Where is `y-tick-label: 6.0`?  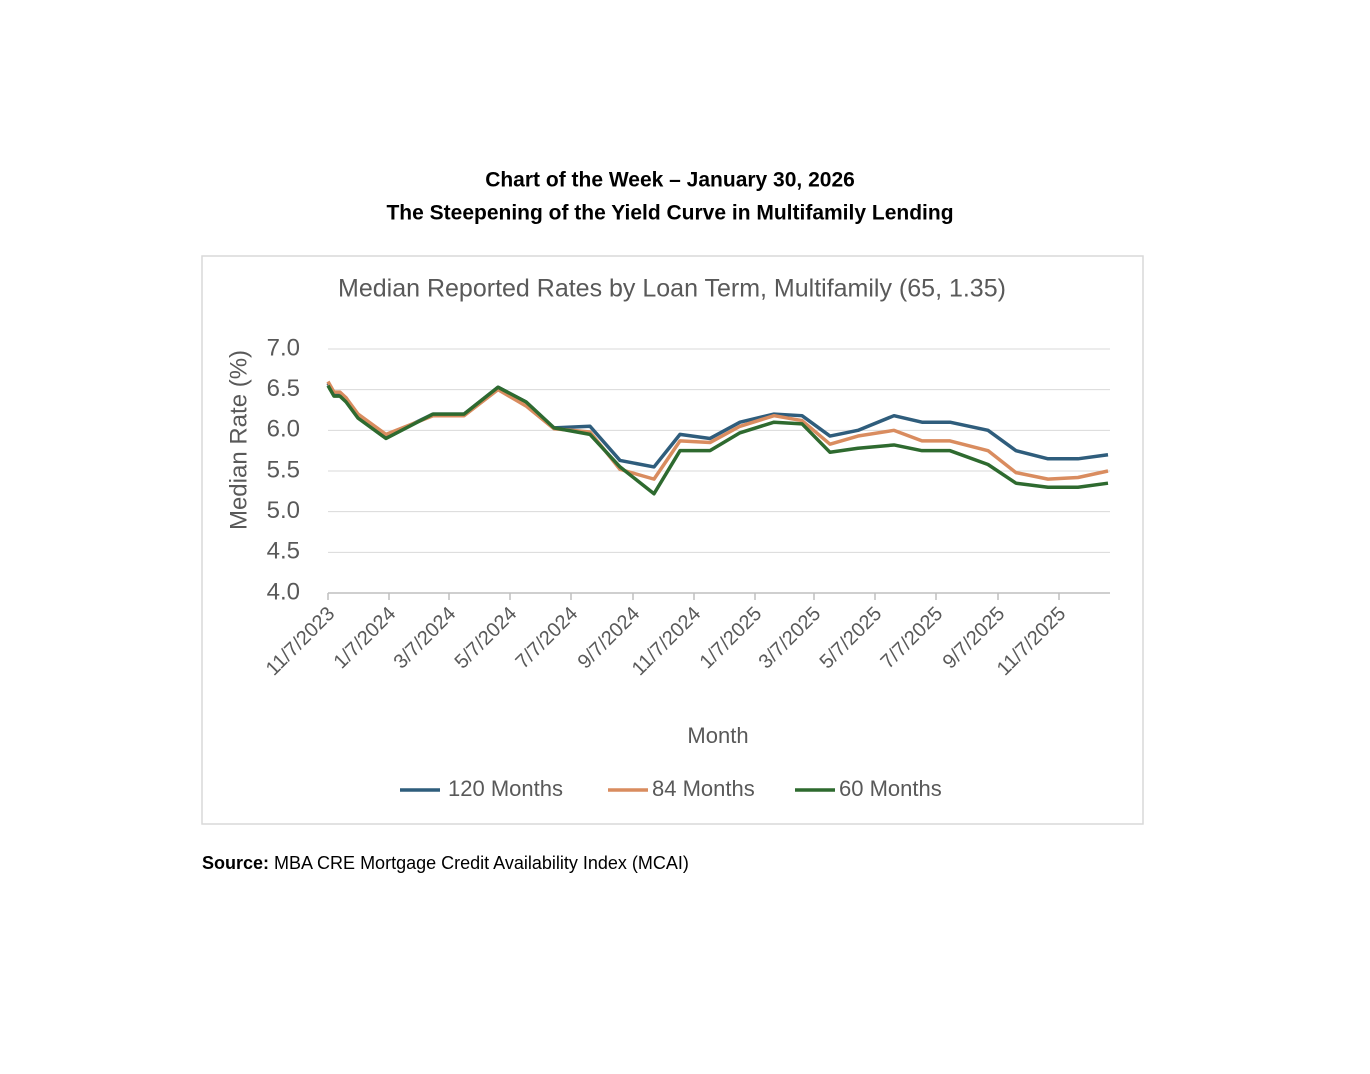 y-tick-label: 6.0 is located at coordinates (283, 429).